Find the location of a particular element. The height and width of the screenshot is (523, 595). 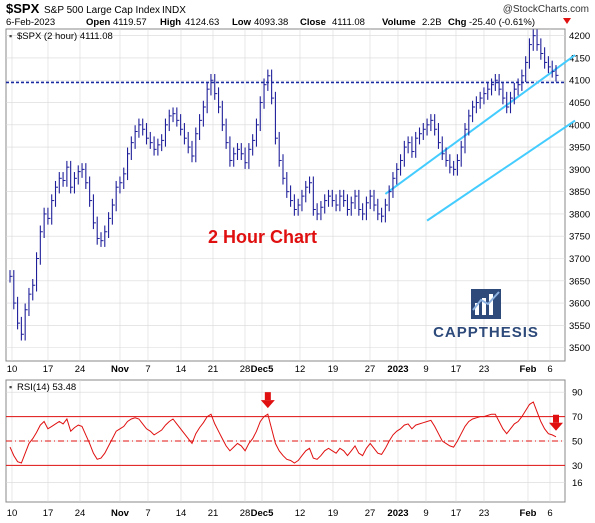

rsi-y-tick-label: 16 is located at coordinates (577, 483).